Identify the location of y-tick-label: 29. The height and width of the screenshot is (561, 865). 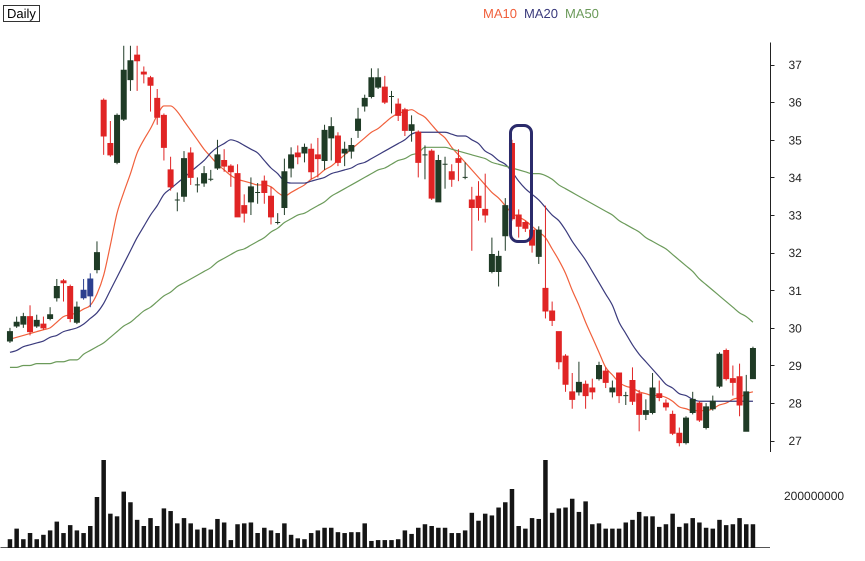
(795, 365).